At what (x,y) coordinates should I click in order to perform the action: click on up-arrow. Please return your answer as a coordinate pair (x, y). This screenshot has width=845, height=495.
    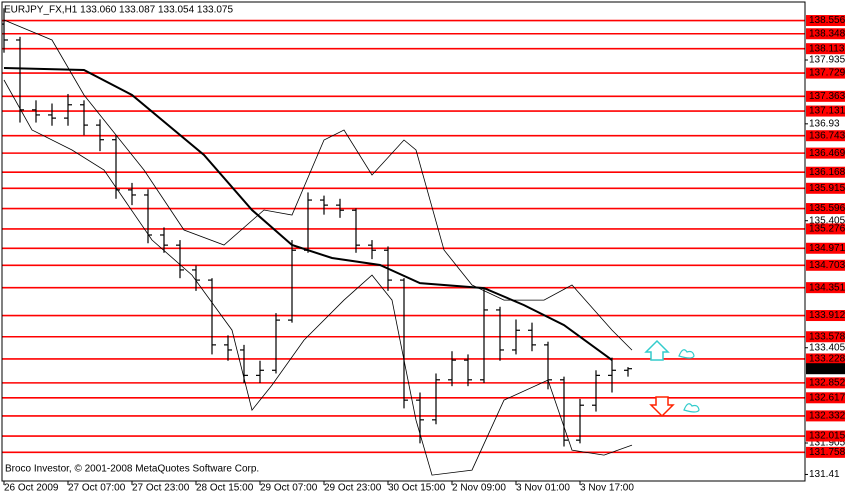
    Looking at the image, I should click on (657, 350).